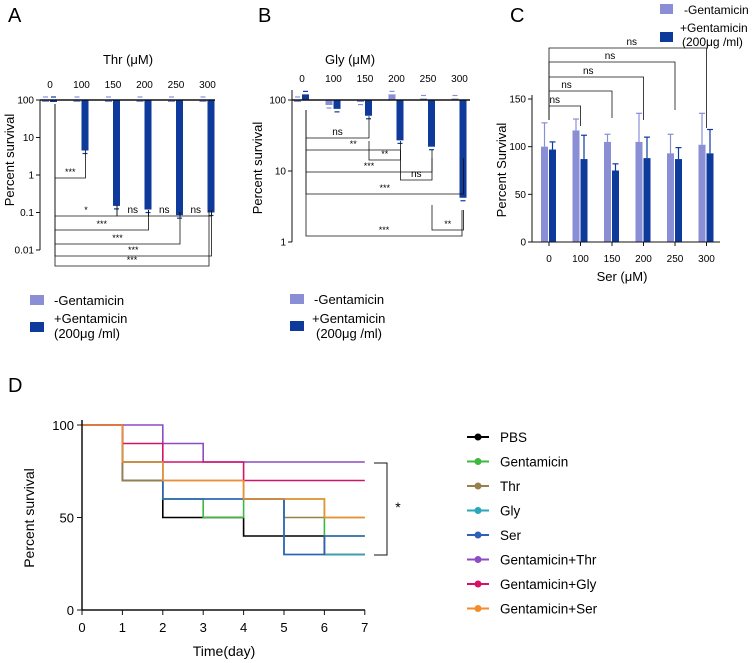 The width and height of the screenshot is (753, 663). Describe the element at coordinates (384, 230) in the screenshot. I see `panel-b-bracket-label-7: ***` at that location.